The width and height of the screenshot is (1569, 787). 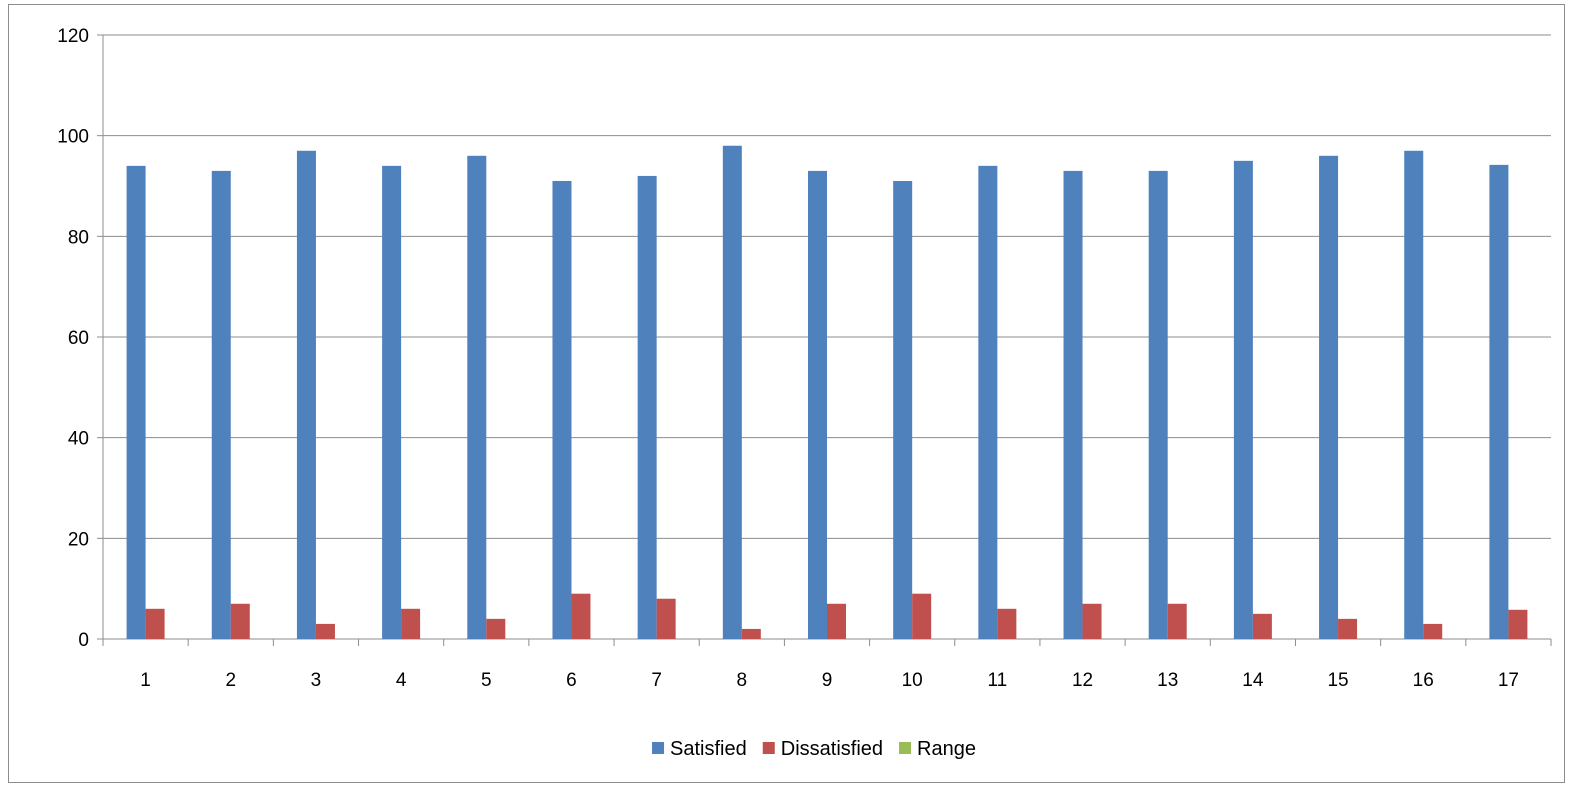 What do you see at coordinates (1508, 680) in the screenshot?
I see `x-tick-label: 17` at bounding box center [1508, 680].